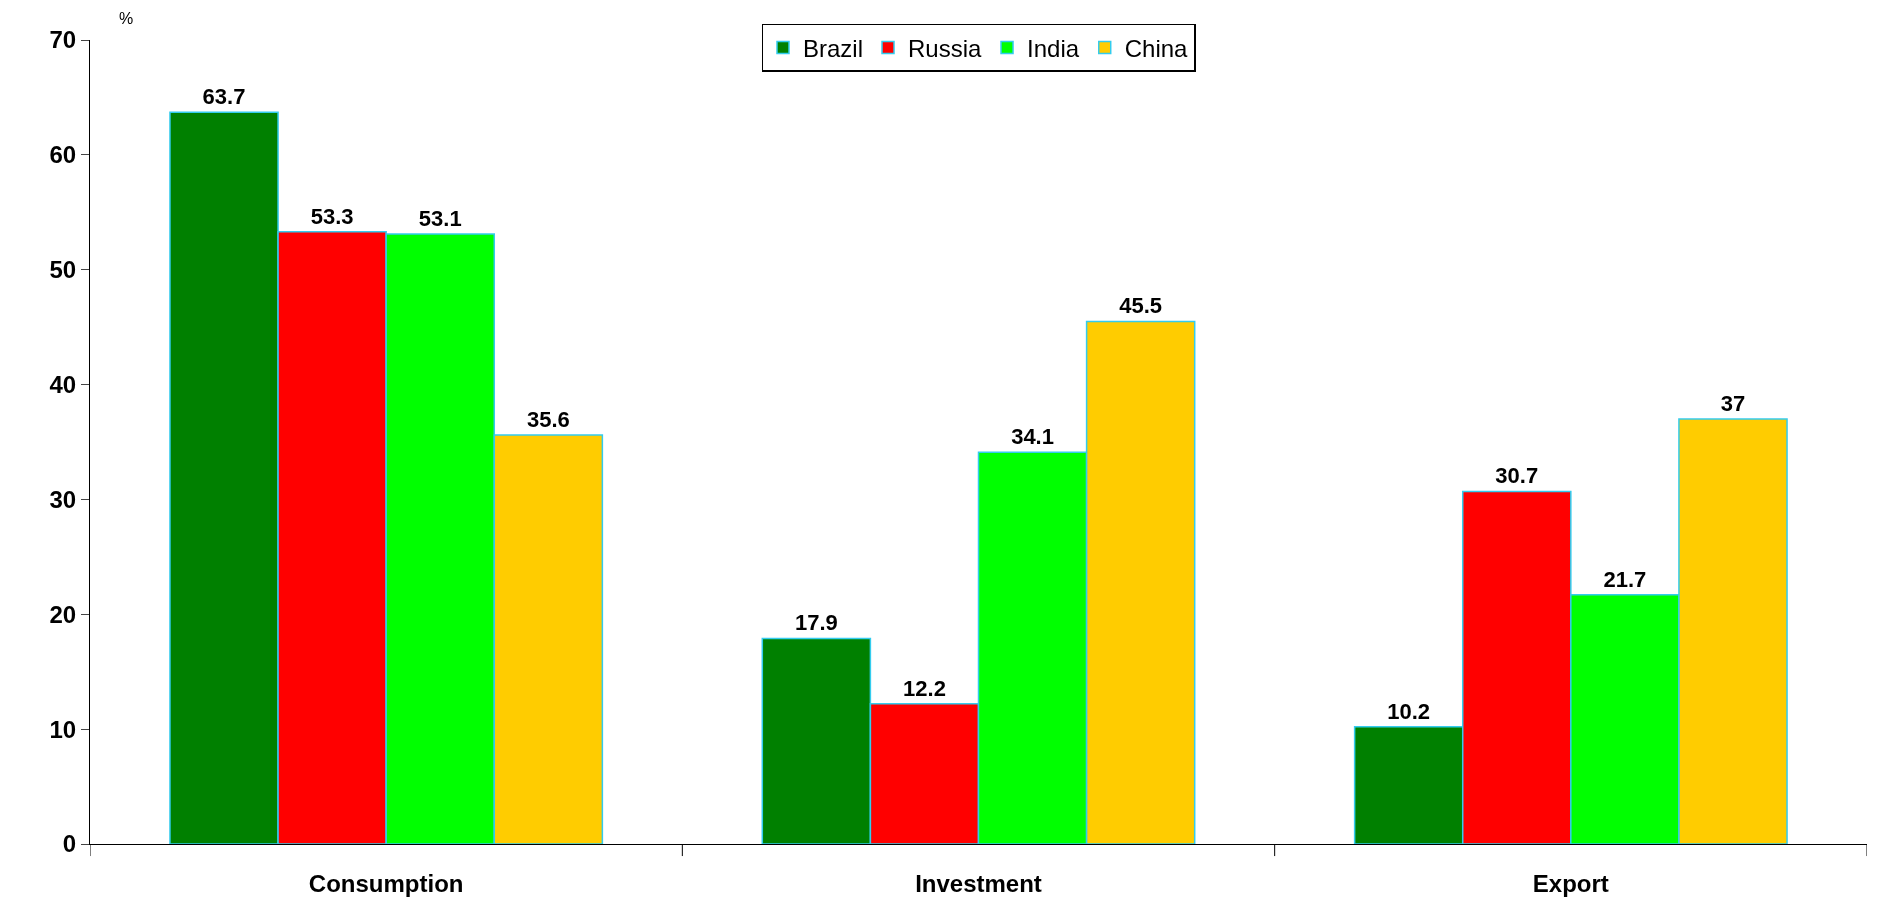  I want to click on y-tick-label: 40, so click(63, 384).